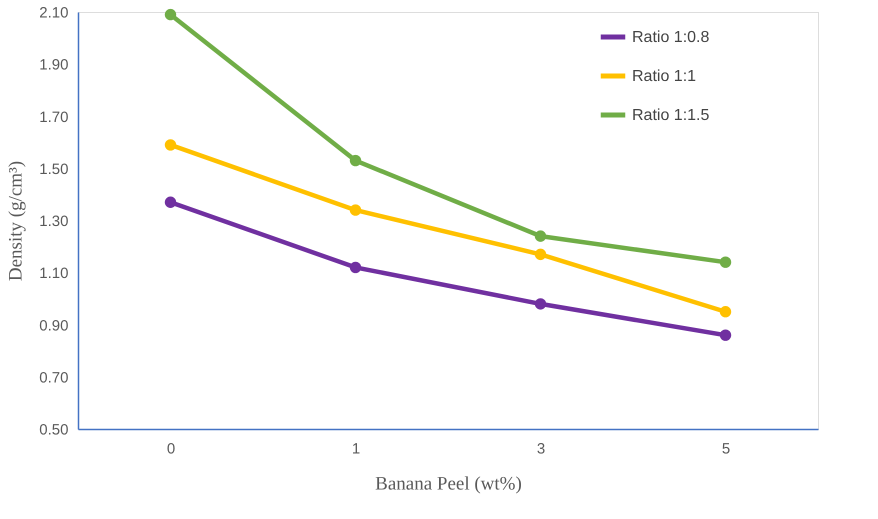 Image resolution: width=878 pixels, height=519 pixels. I want to click on y-tick-label: 0.90, so click(53, 325).